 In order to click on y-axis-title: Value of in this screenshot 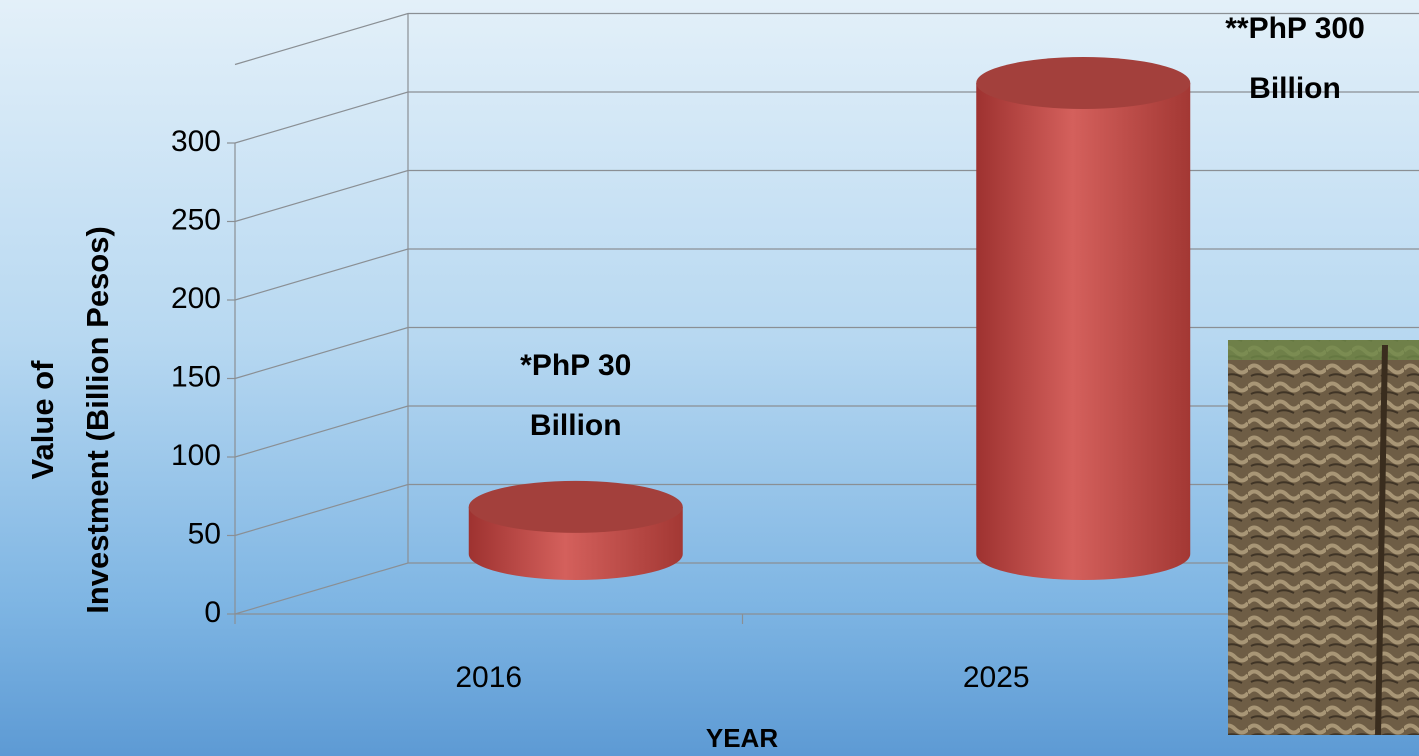, I will do `click(42, 420)`.